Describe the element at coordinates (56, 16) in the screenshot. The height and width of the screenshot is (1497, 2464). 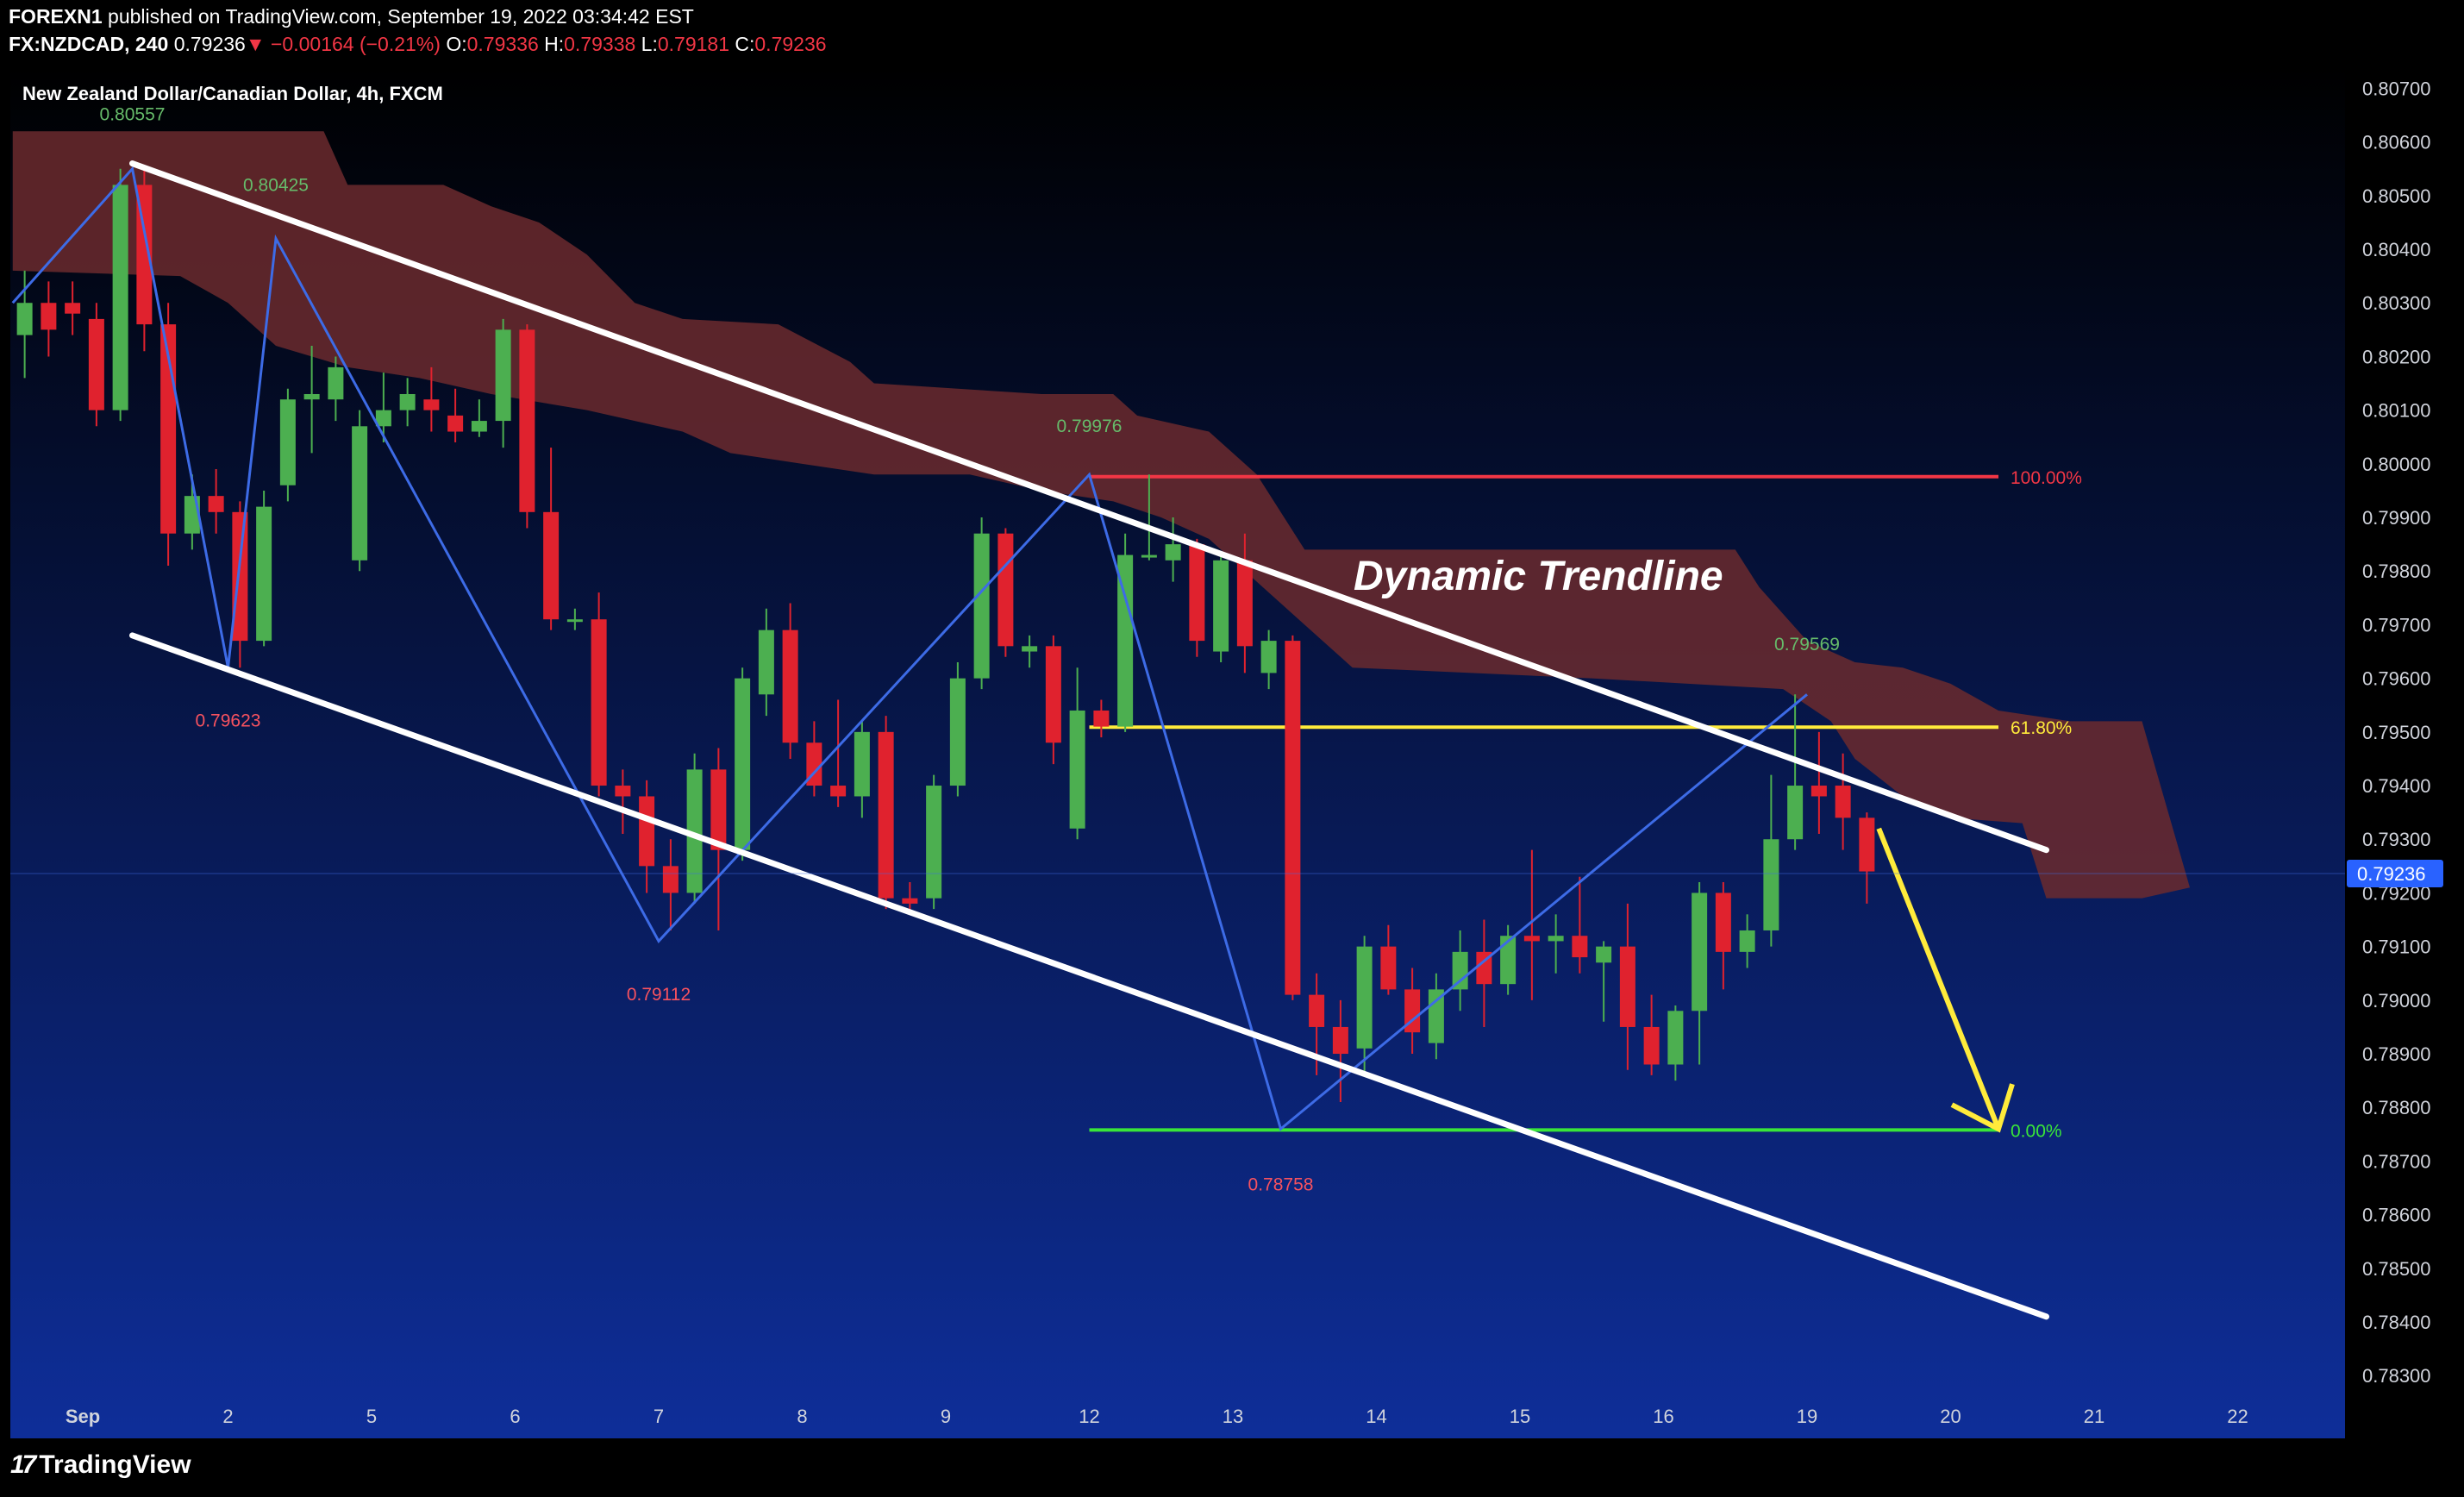
I see `publisher-name: FOREXN1` at that location.